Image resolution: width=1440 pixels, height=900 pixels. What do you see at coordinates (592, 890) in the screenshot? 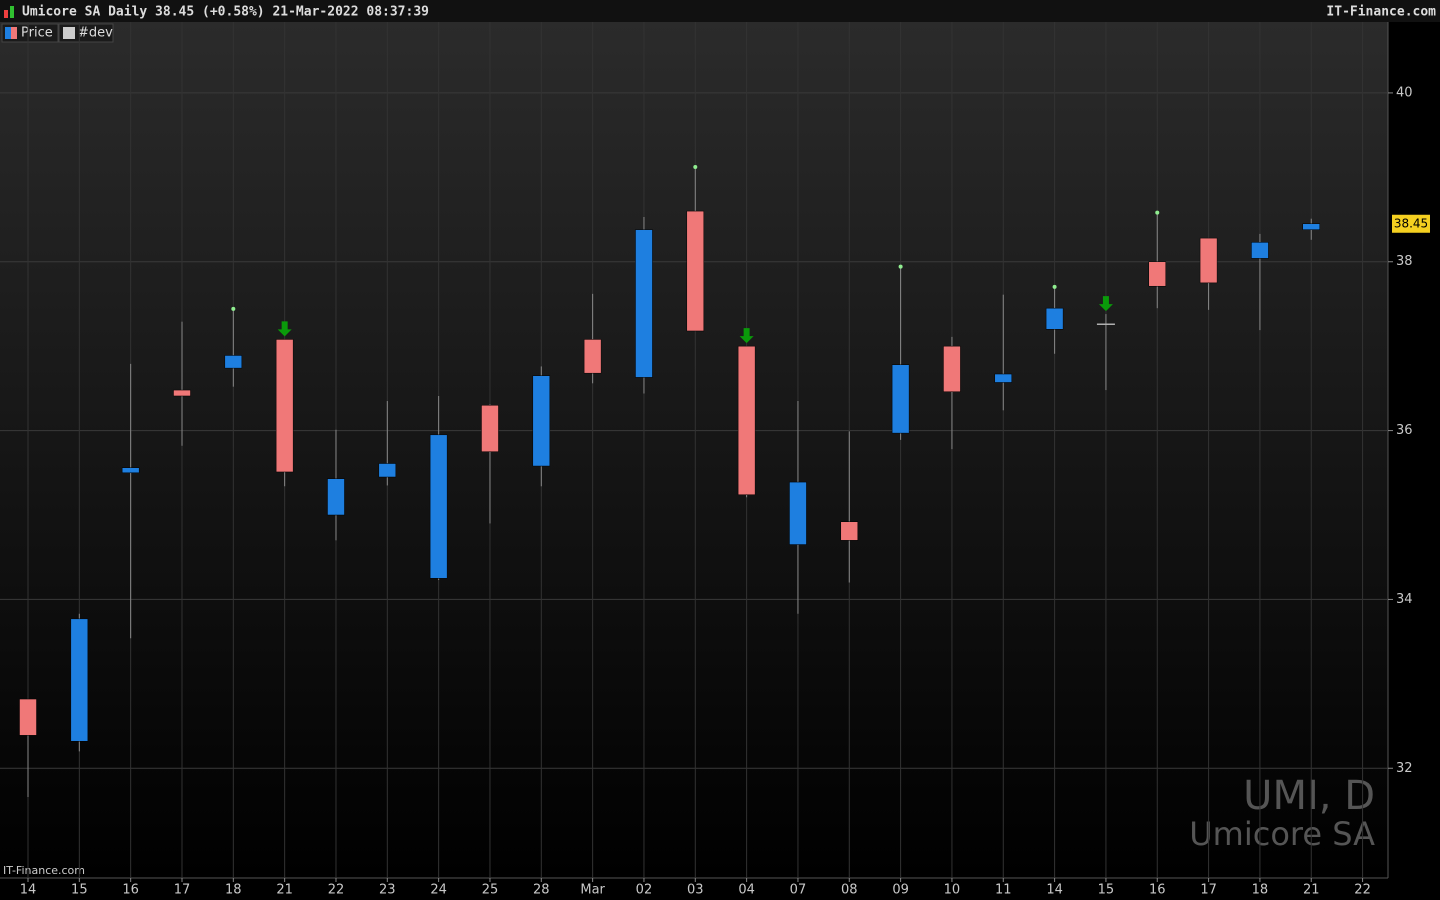
I see `x-tick-label: Mar` at bounding box center [592, 890].